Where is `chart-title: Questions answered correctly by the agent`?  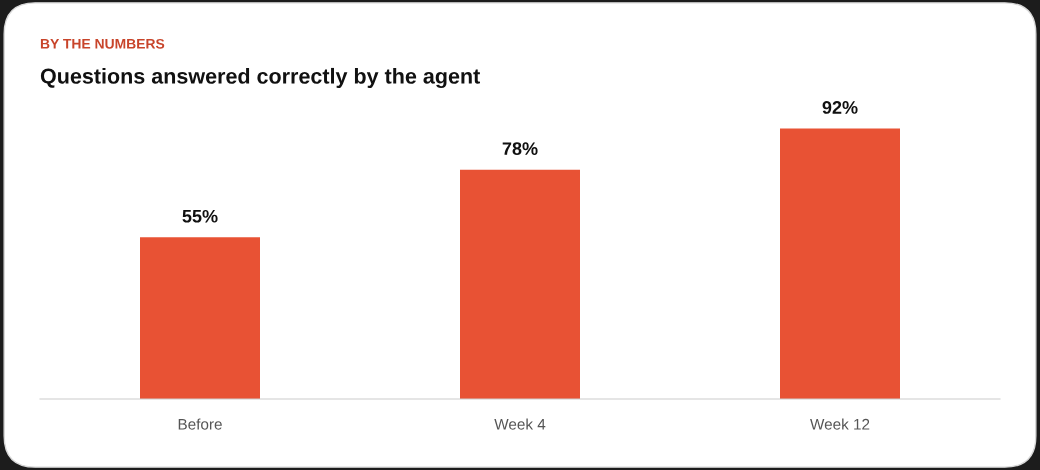 chart-title: Questions answered correctly by the agent is located at coordinates (260, 78).